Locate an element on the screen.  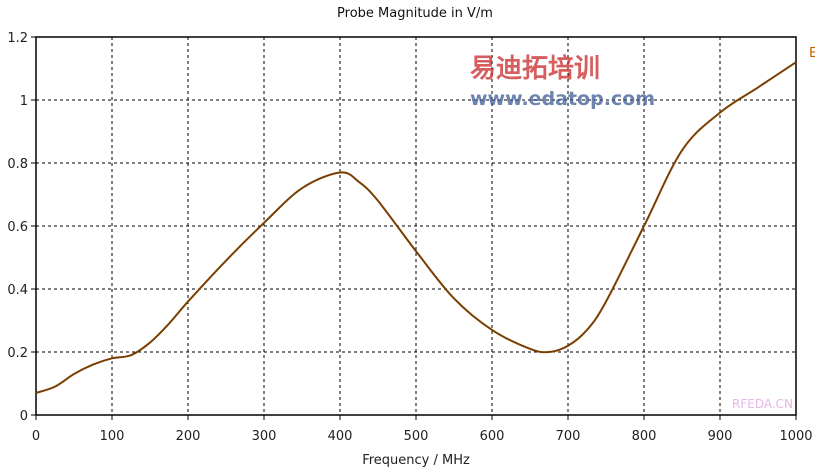
x-tick-label: 500 is located at coordinates (416, 436).